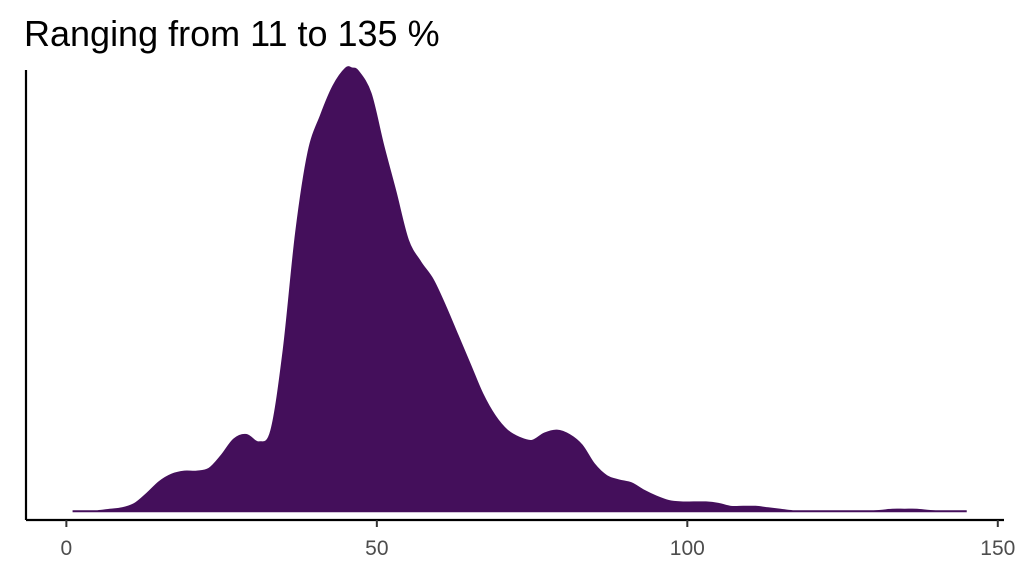  What do you see at coordinates (67, 548) in the screenshot?
I see `x-tick-label-0: 0` at bounding box center [67, 548].